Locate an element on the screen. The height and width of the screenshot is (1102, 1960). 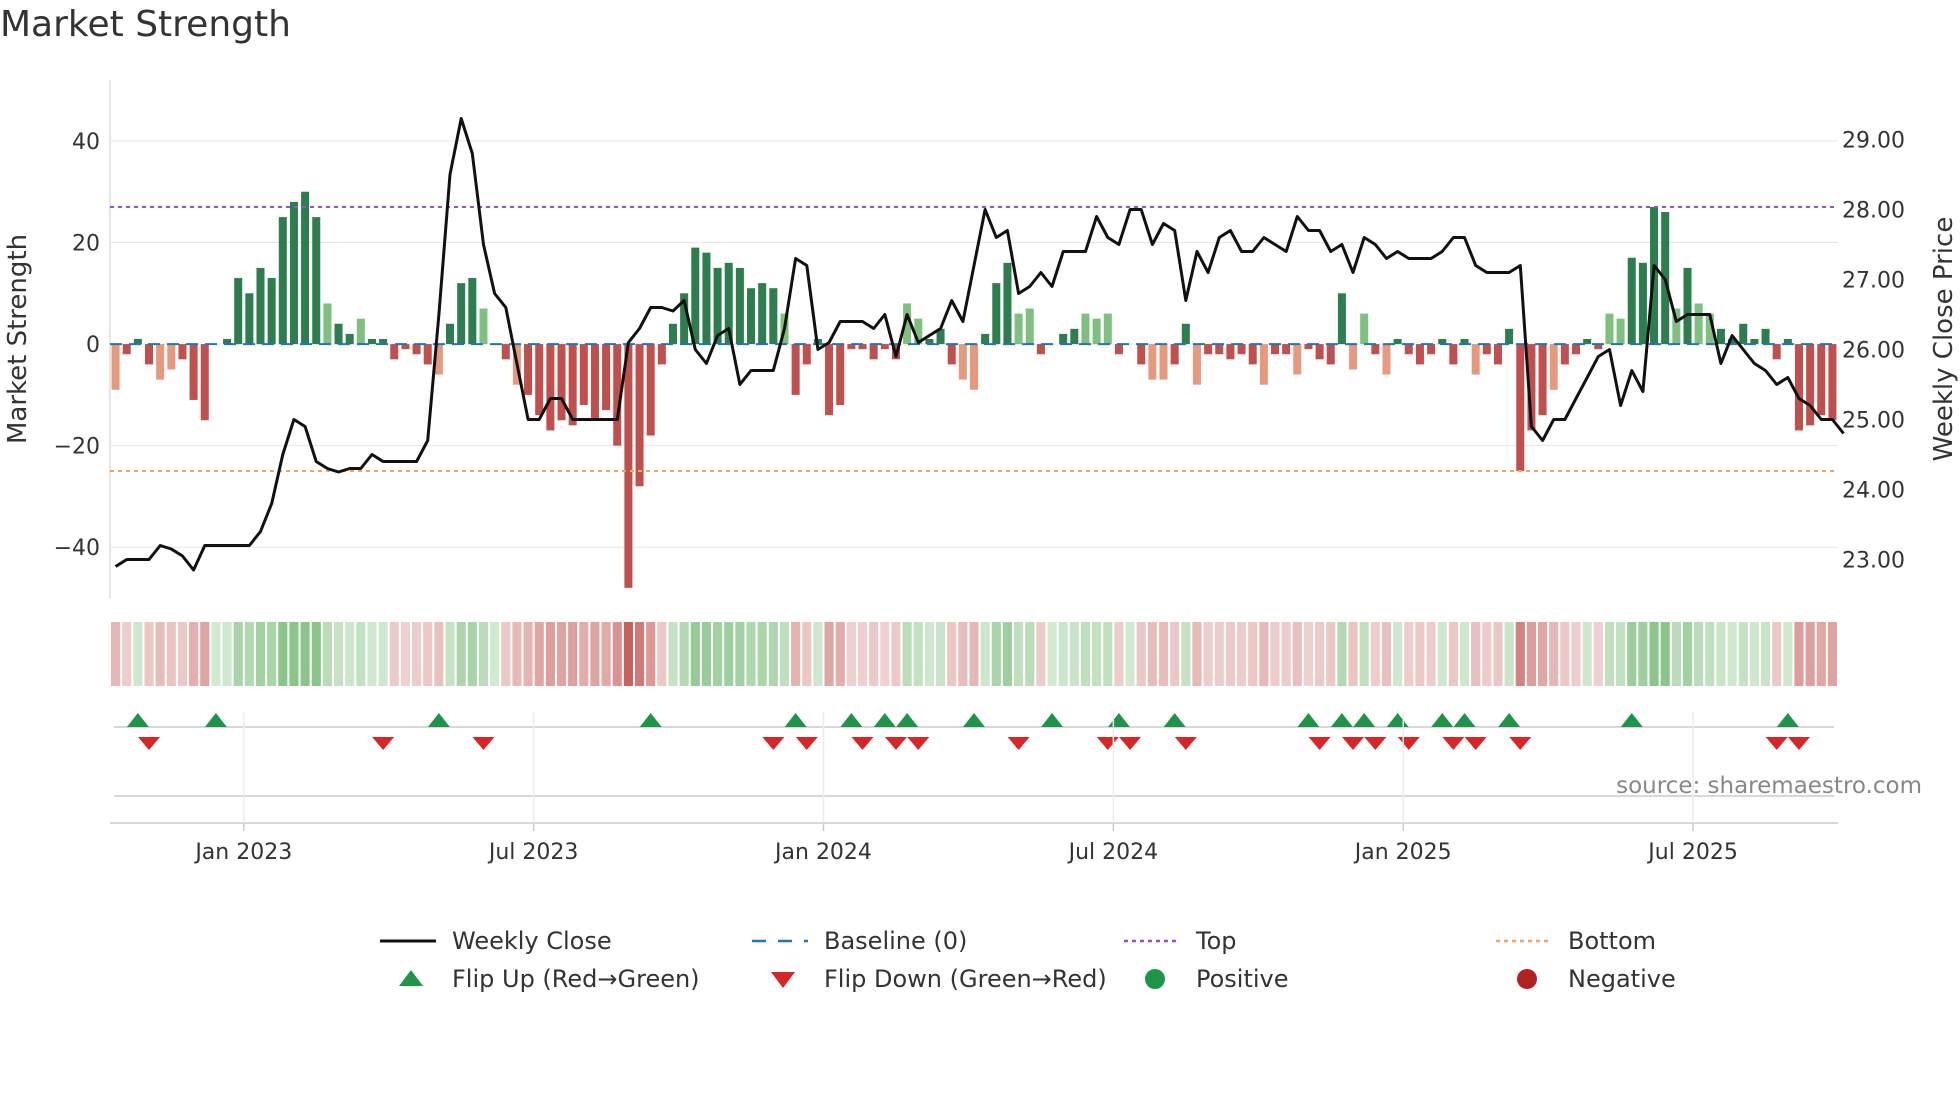
legend-flip-down-swatch is located at coordinates (783, 980).